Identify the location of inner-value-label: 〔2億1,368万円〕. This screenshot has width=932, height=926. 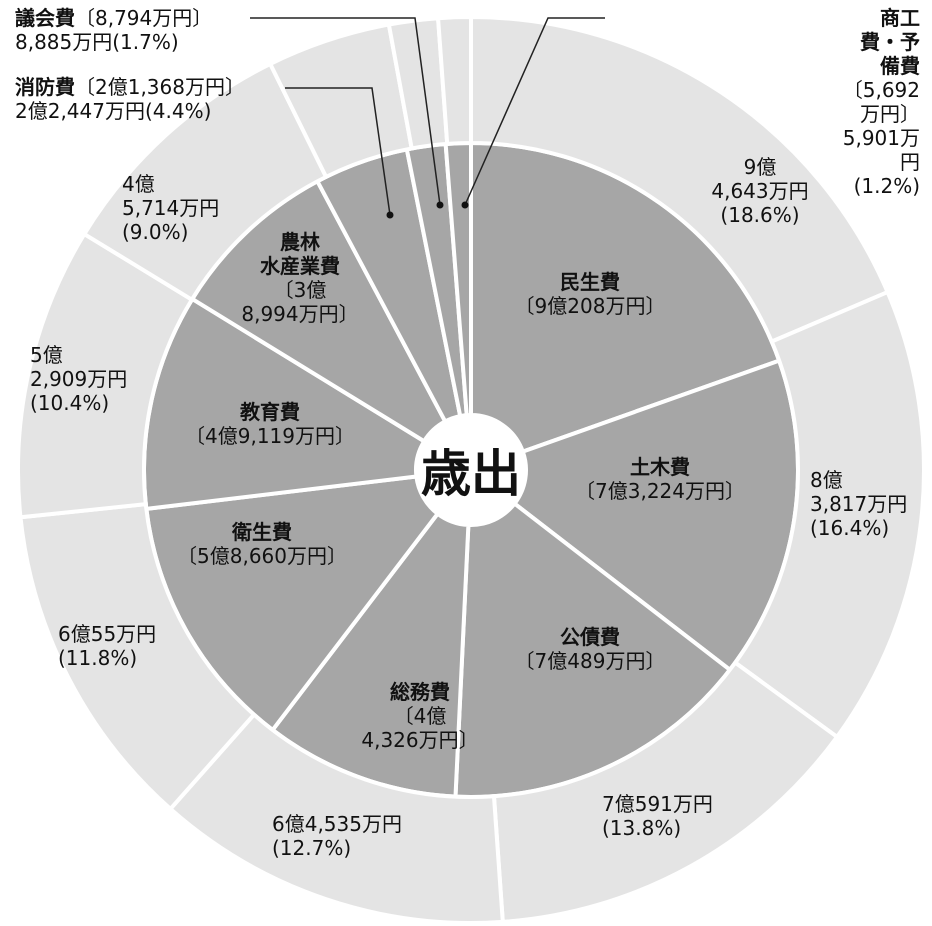
(160, 87).